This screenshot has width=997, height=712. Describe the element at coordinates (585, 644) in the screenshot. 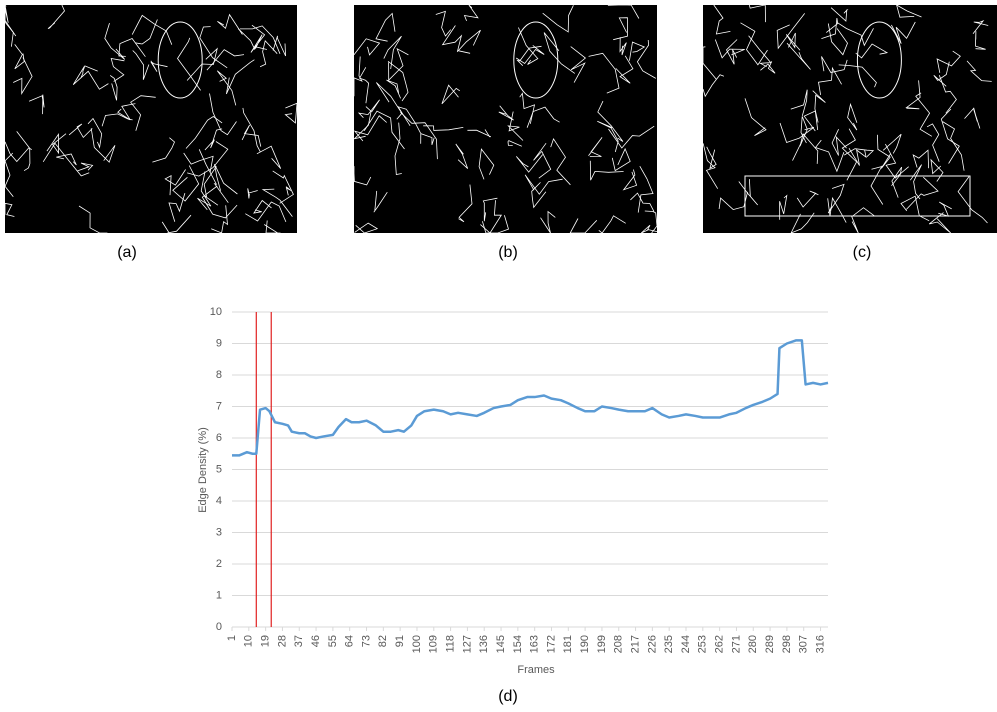

I see `x-tick-label: 190` at that location.